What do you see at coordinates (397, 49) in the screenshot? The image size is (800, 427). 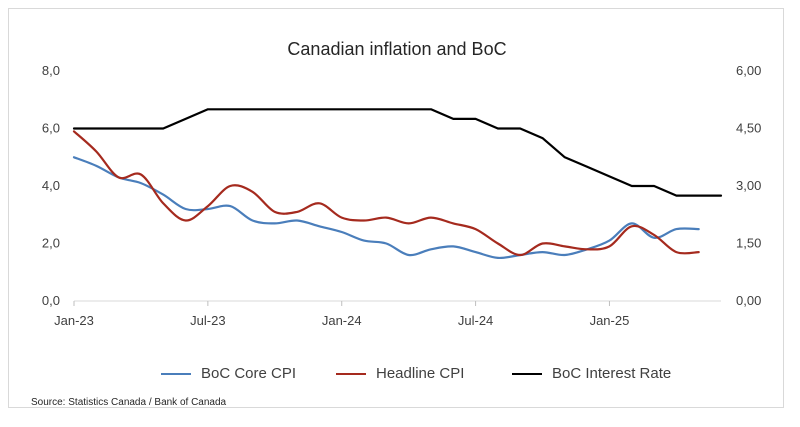 I see `chart-title: Canadian inflation and BoC` at bounding box center [397, 49].